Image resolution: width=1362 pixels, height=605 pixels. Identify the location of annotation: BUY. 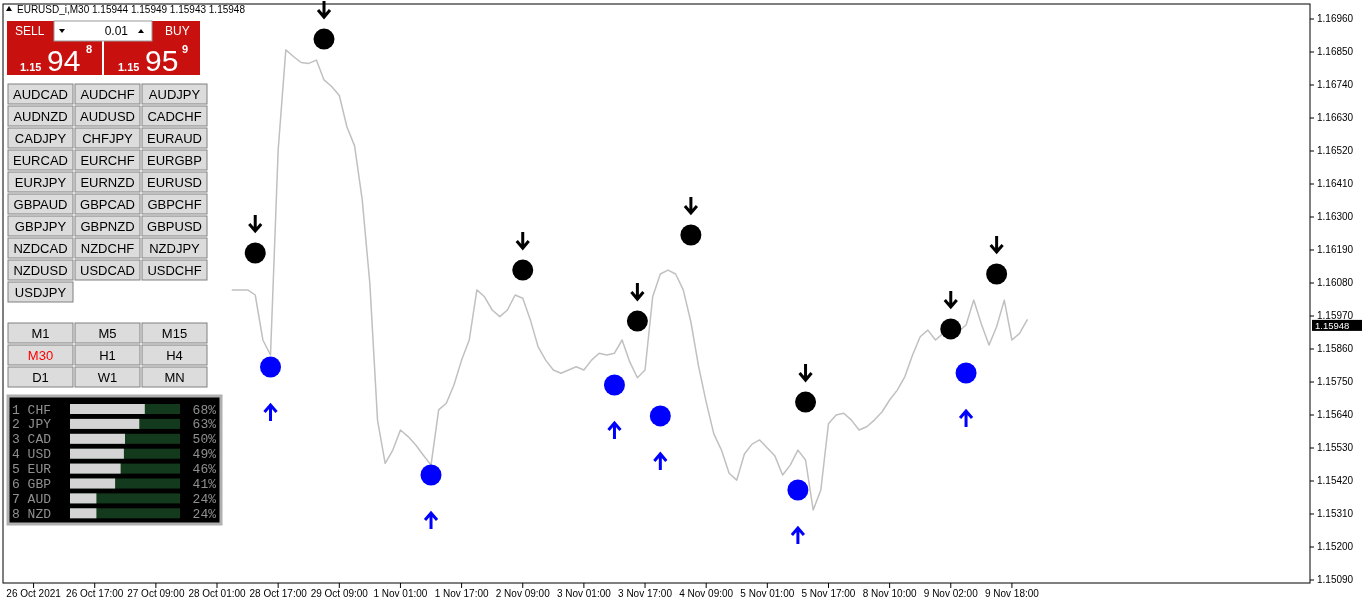
(177, 31).